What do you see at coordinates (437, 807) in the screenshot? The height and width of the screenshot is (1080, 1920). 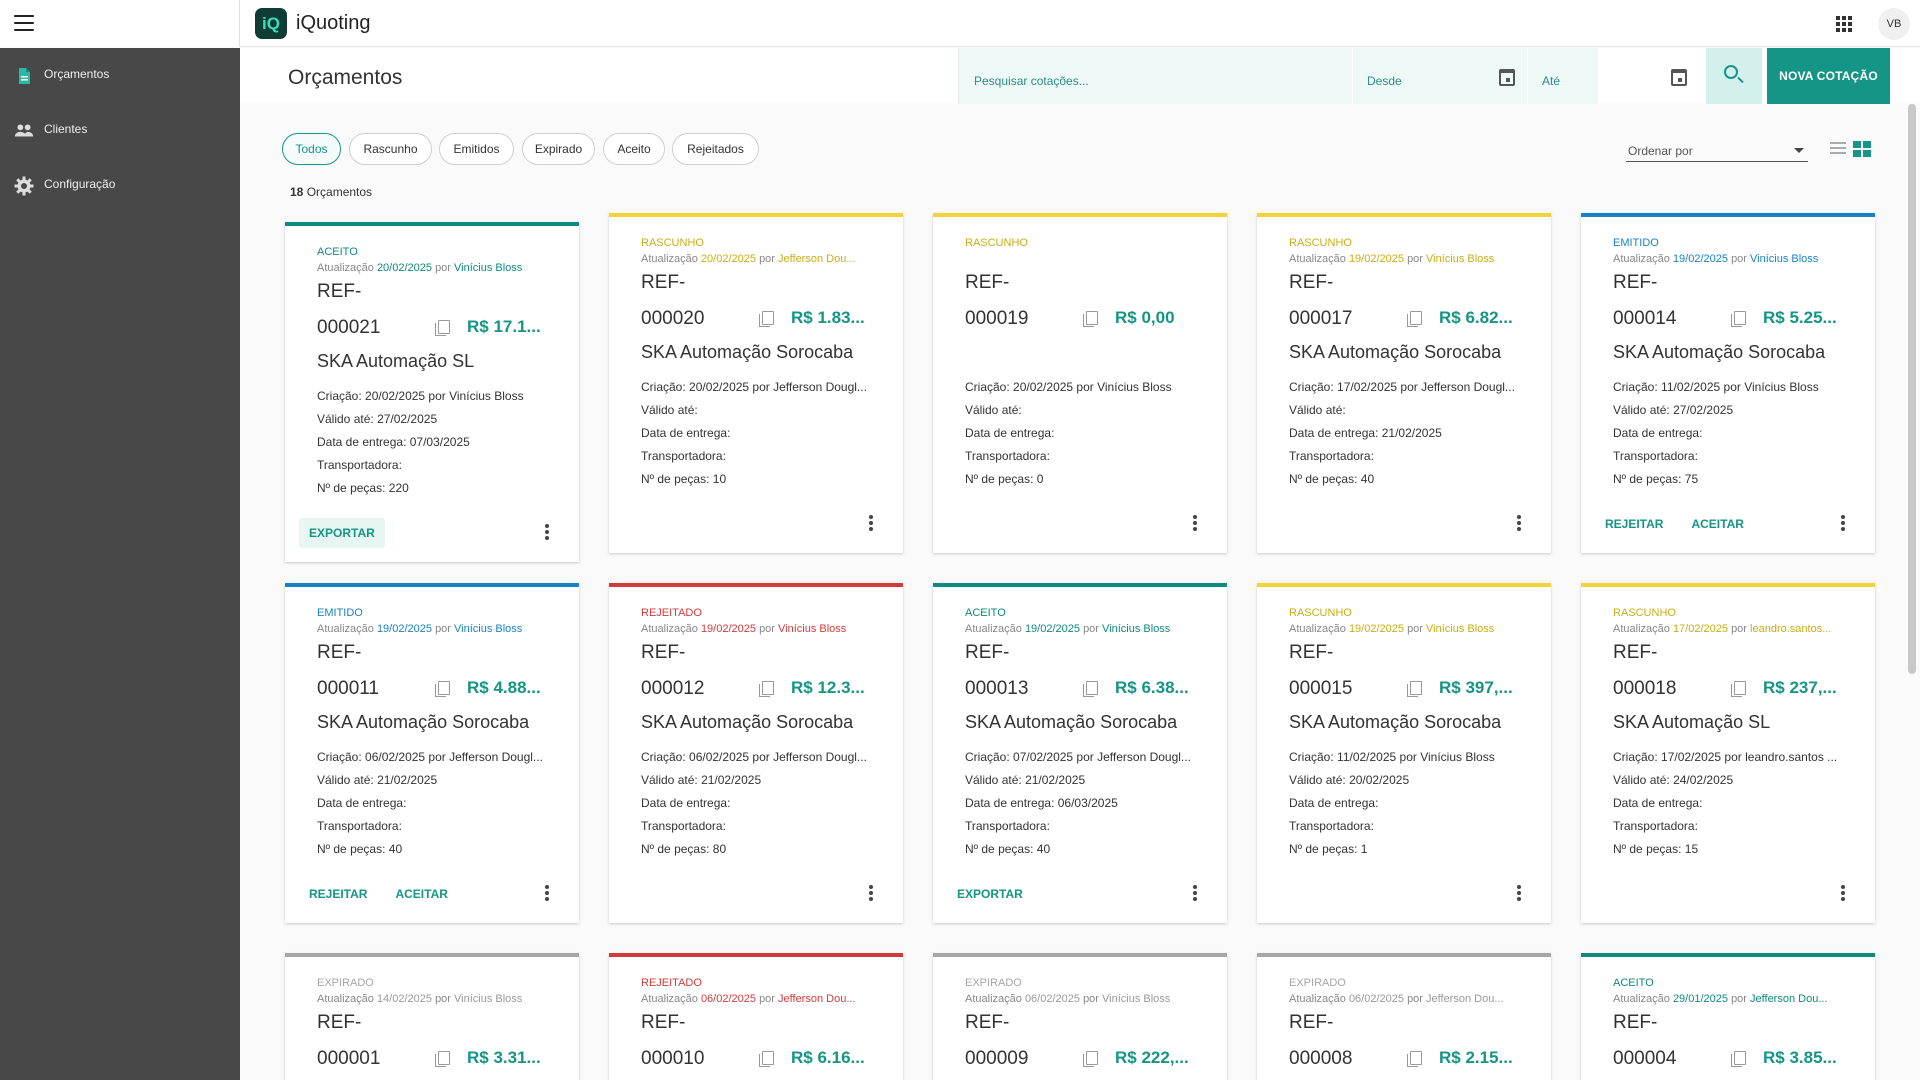 I see `detail-entrega: Data de entrega:` at bounding box center [437, 807].